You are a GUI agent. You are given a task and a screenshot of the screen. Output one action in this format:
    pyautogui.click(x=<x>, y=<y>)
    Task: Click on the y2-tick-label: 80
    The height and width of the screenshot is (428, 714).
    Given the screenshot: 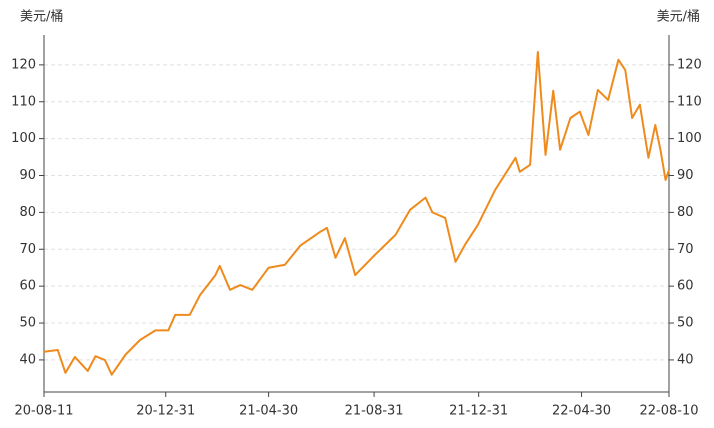 What is the action you would take?
    pyautogui.click(x=685, y=212)
    